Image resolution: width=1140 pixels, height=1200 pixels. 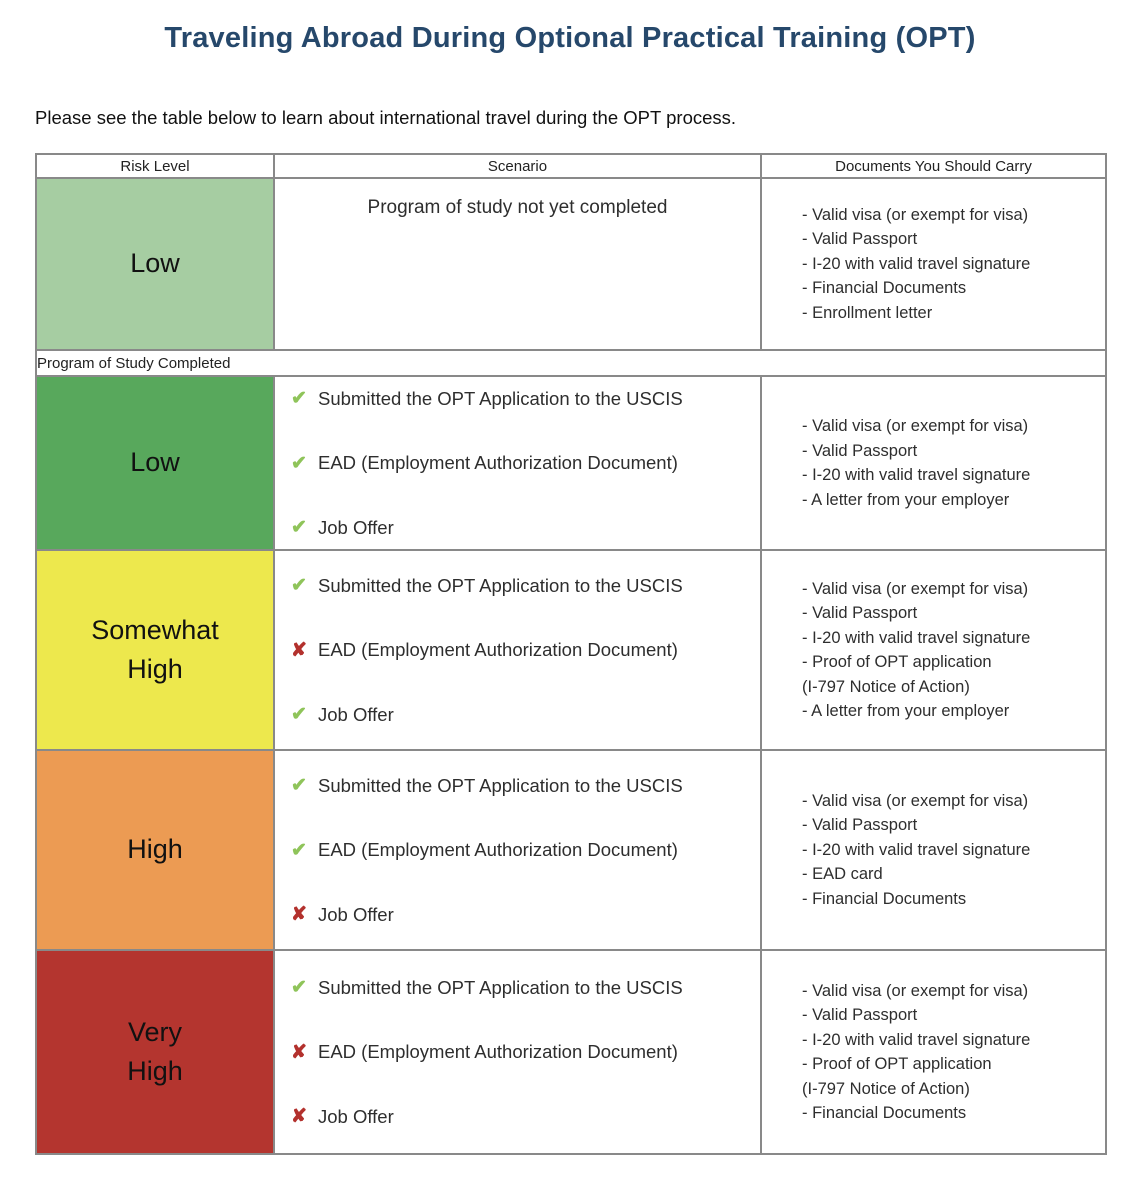 I want to click on doc-line: - EAD card, so click(x=842, y=874).